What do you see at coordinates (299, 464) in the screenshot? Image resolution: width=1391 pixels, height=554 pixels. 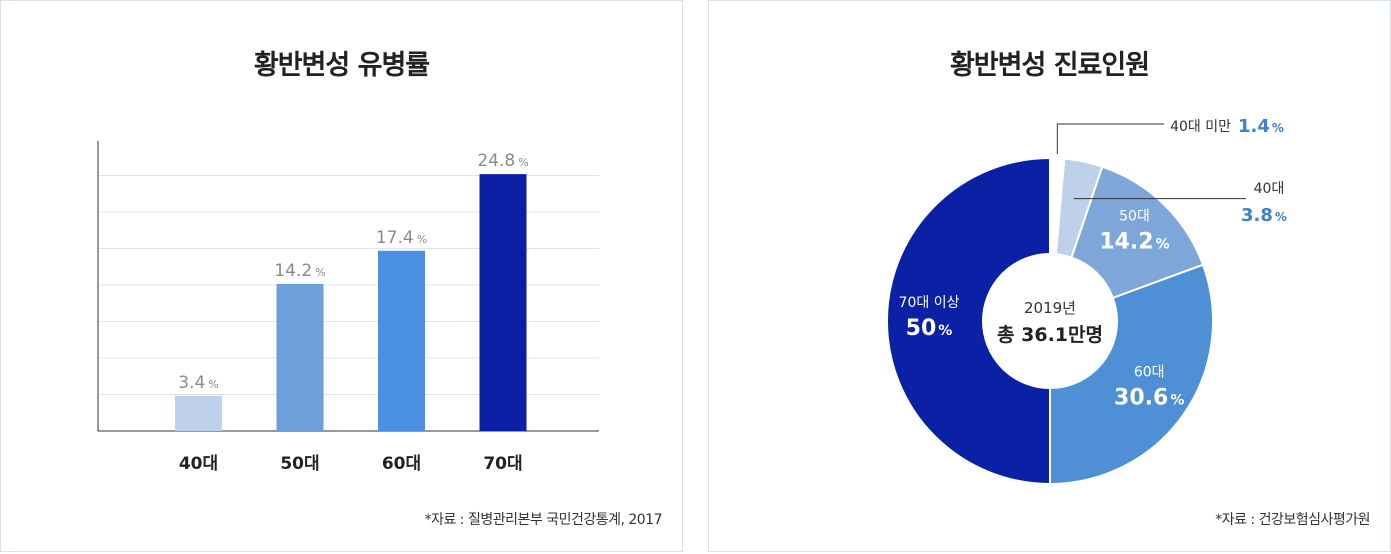 I see `x-tick-label: 50대` at bounding box center [299, 464].